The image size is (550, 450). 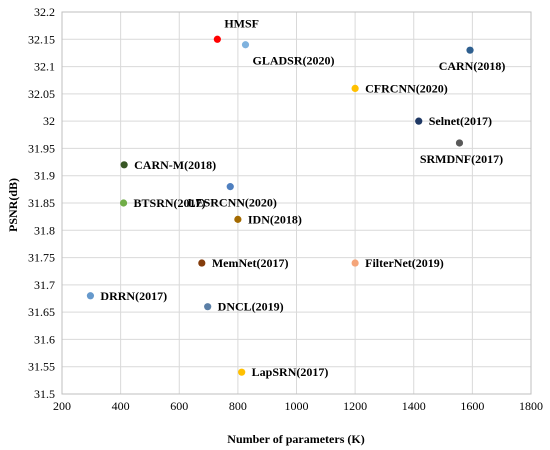 I want to click on data-point-label: IDN(2018), so click(x=275, y=219).